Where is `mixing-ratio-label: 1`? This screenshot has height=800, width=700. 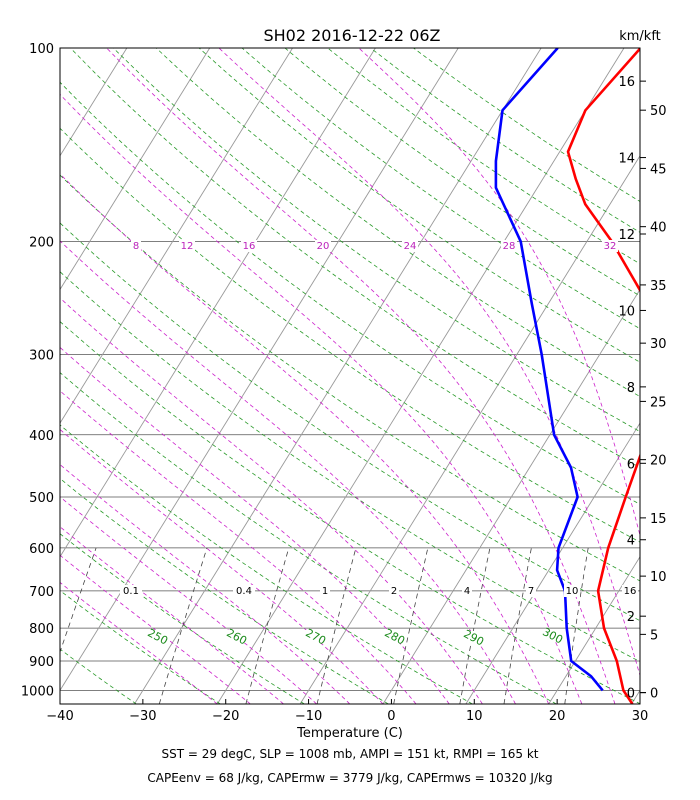
mixing-ratio-label: 1 is located at coordinates (325, 591).